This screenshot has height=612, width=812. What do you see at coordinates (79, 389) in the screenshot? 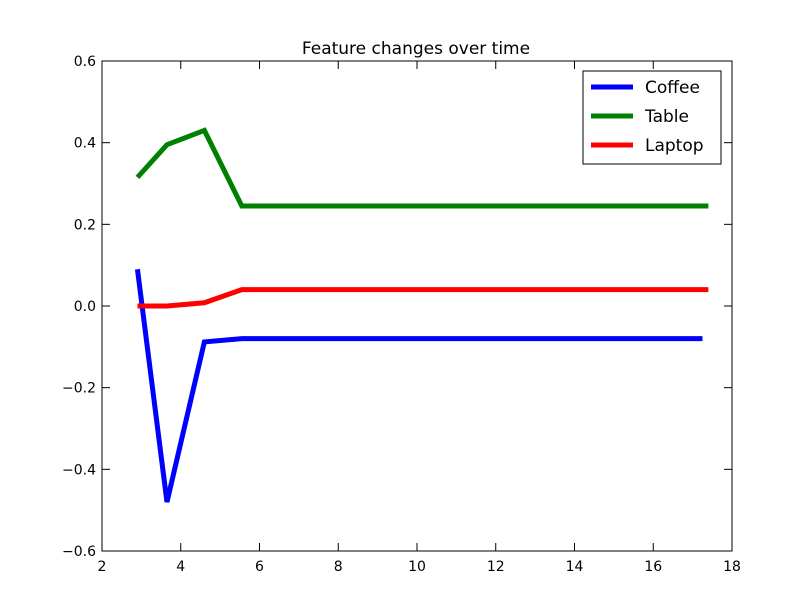
I see `y-tick-label: −0.2` at bounding box center [79, 389].